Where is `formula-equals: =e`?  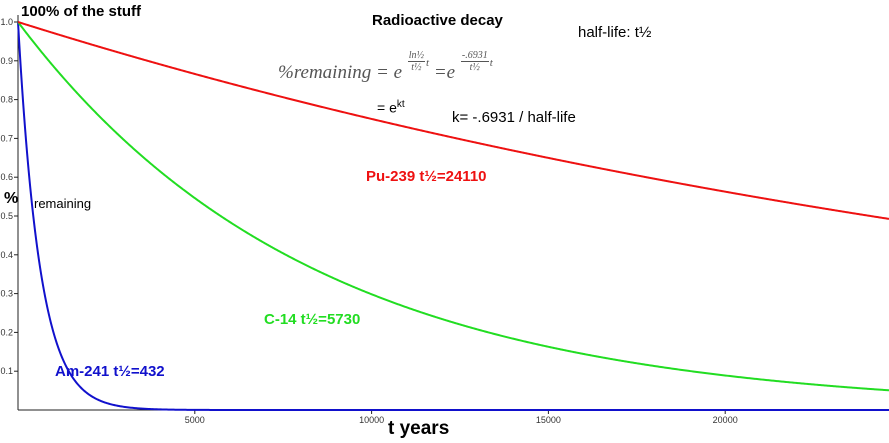
formula-equals: =e is located at coordinates (444, 72).